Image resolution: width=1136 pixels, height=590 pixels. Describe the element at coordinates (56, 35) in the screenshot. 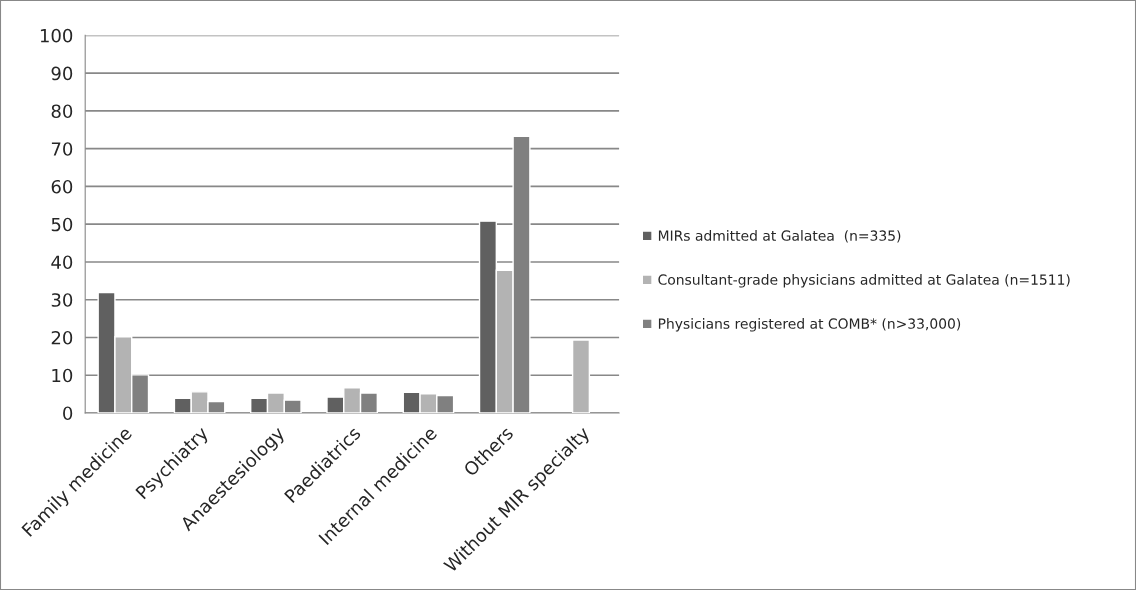

I see `y-tick-label: 100` at that location.